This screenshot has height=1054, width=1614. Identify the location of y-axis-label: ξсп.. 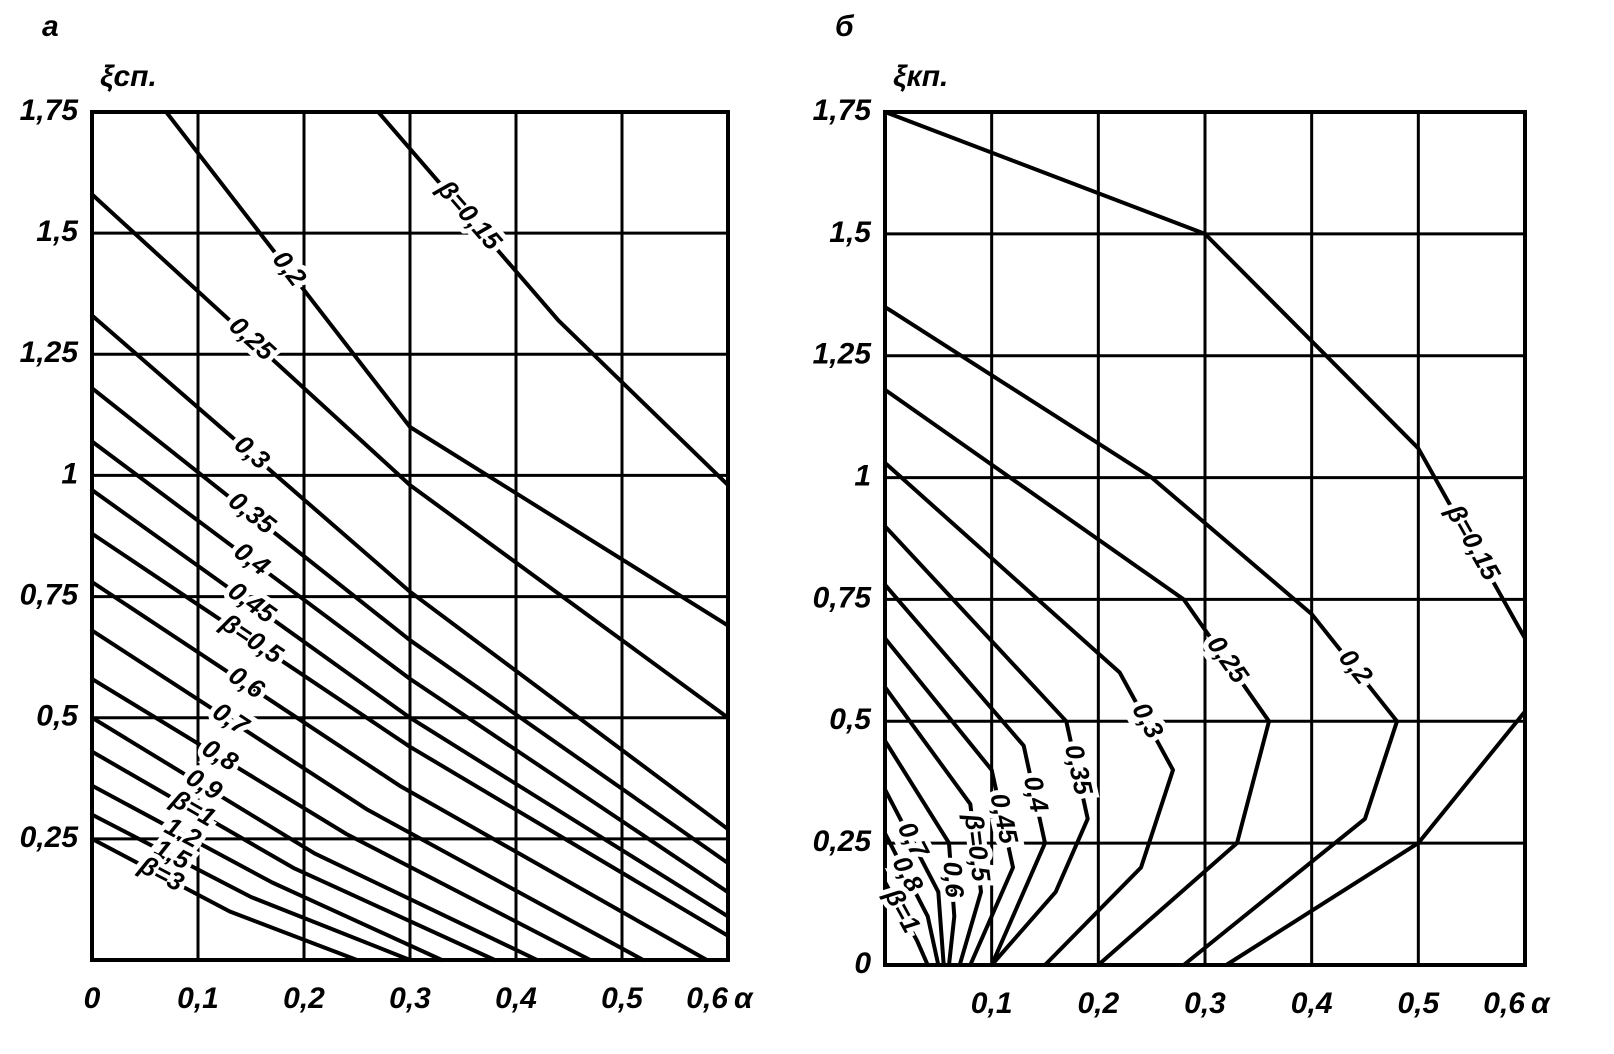
(128, 76).